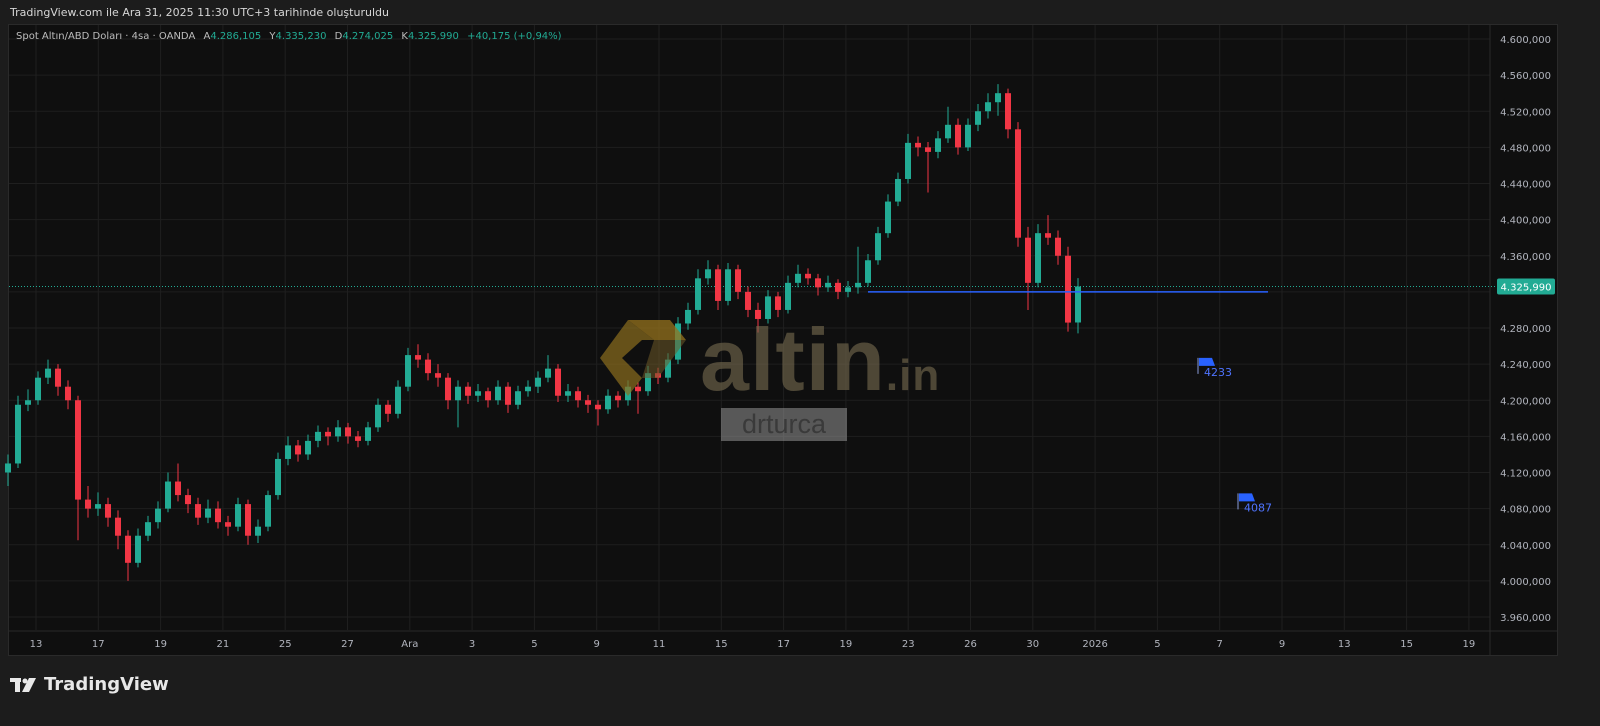  What do you see at coordinates (1525, 76) in the screenshot?
I see `y-tick-label: 4.560,000` at bounding box center [1525, 76].